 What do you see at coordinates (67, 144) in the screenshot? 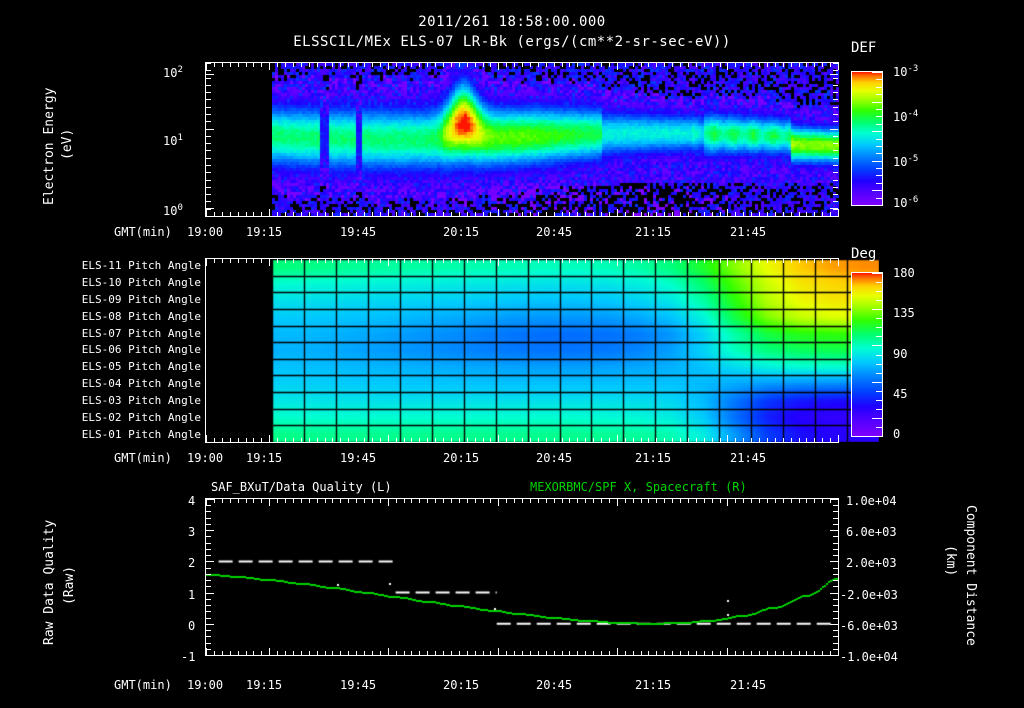
I see `energy-axis-unit: (eV)` at bounding box center [67, 144].